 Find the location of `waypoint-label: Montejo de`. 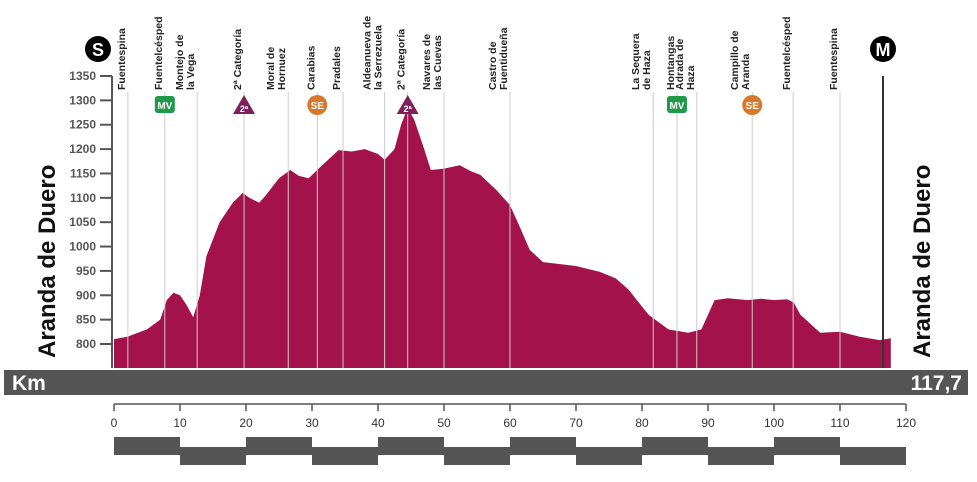

waypoint-label: Montejo de is located at coordinates (180, 62).